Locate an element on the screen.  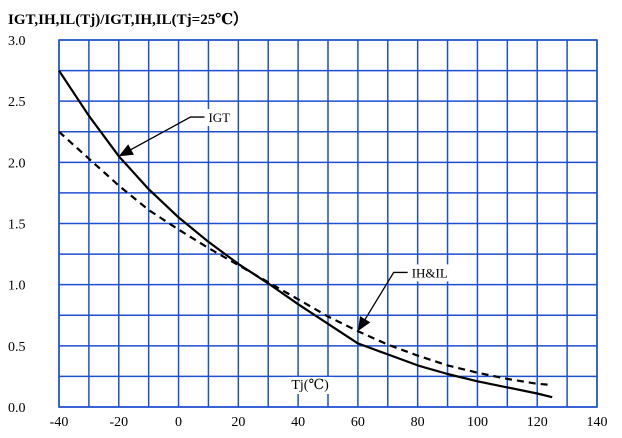
y-axis-tick-labels: 0.0 0.5 1.0 1.5 2.0 2.5 3.0 is located at coordinates (17, 225).